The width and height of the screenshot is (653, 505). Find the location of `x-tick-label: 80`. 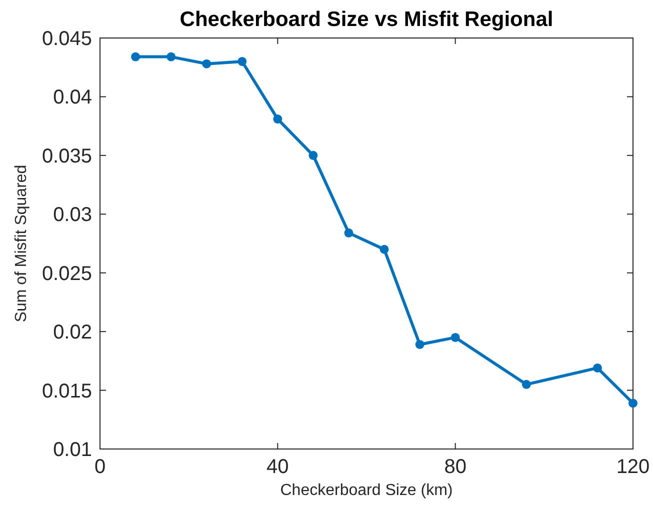

x-tick-label: 80 is located at coordinates (455, 467).